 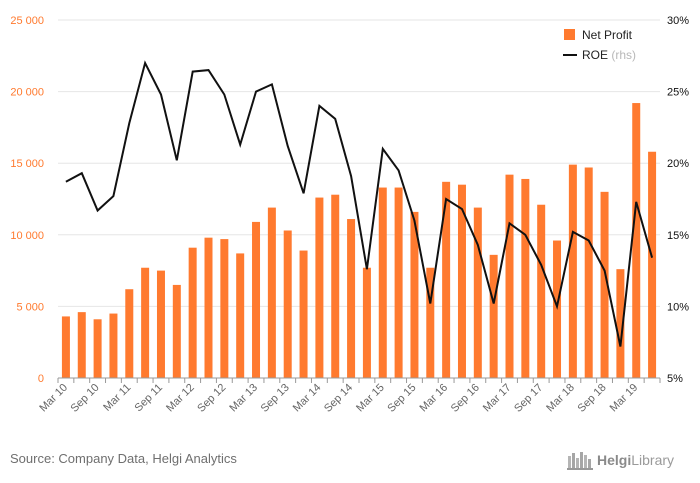 I want to click on x-tick-label: Sep 10, so click(x=85, y=398).